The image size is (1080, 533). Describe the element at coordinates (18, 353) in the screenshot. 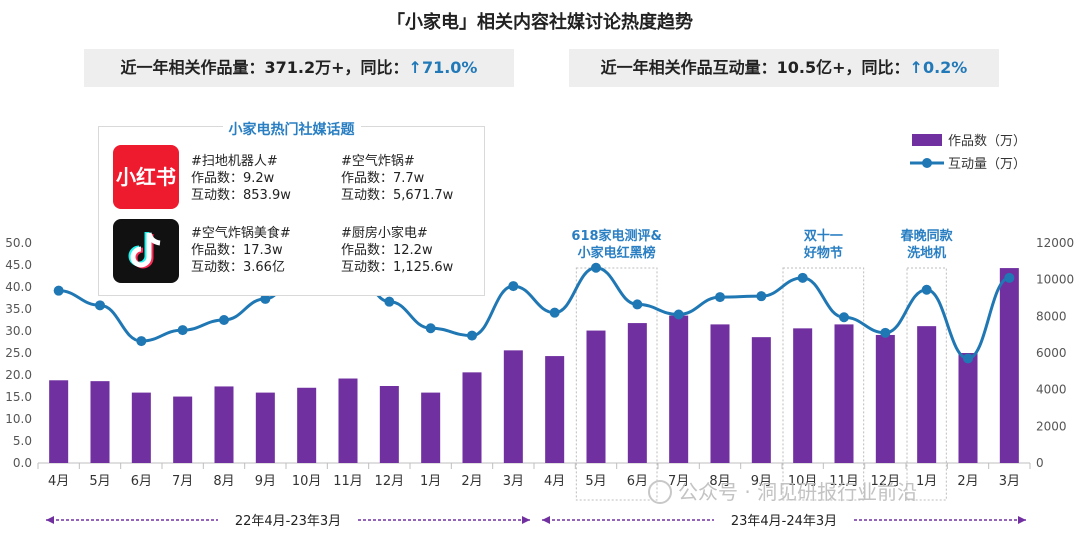

I see `y-left-tick-label: 25.0` at that location.